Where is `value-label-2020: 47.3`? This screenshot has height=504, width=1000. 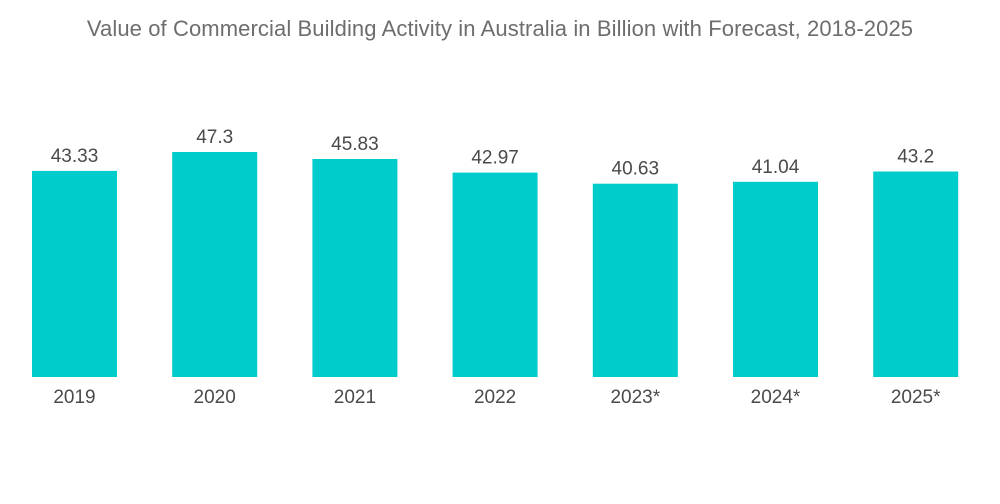
value-label-2020: 47.3 is located at coordinates (214, 137).